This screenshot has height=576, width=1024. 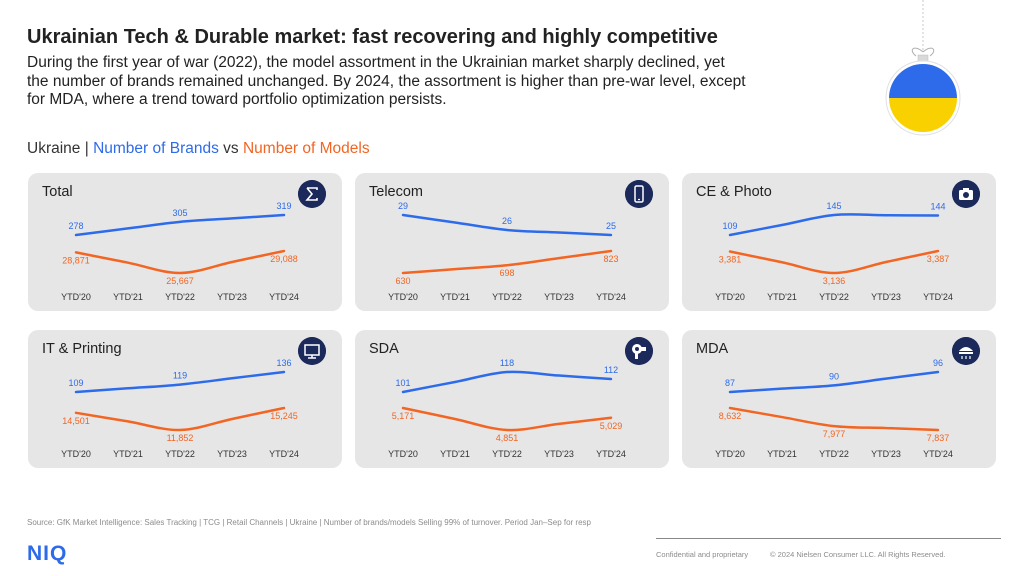 I want to click on chart-telecom-series-models-line, so click(x=507, y=262).